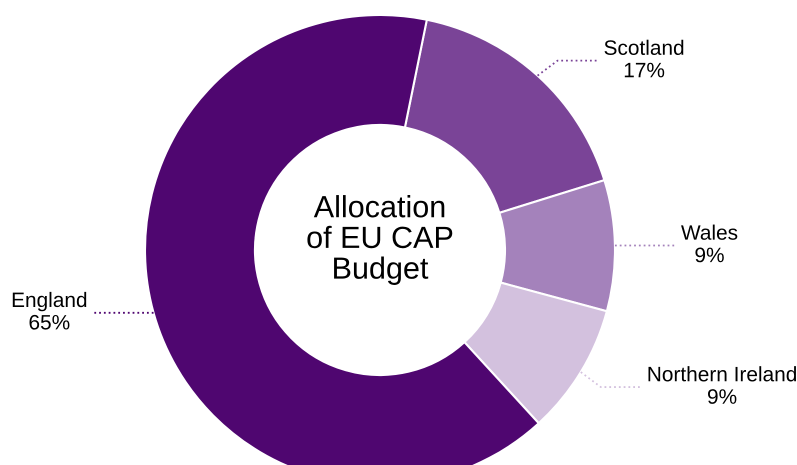  What do you see at coordinates (644, 70) in the screenshot?
I see `data-label: 17%` at bounding box center [644, 70].